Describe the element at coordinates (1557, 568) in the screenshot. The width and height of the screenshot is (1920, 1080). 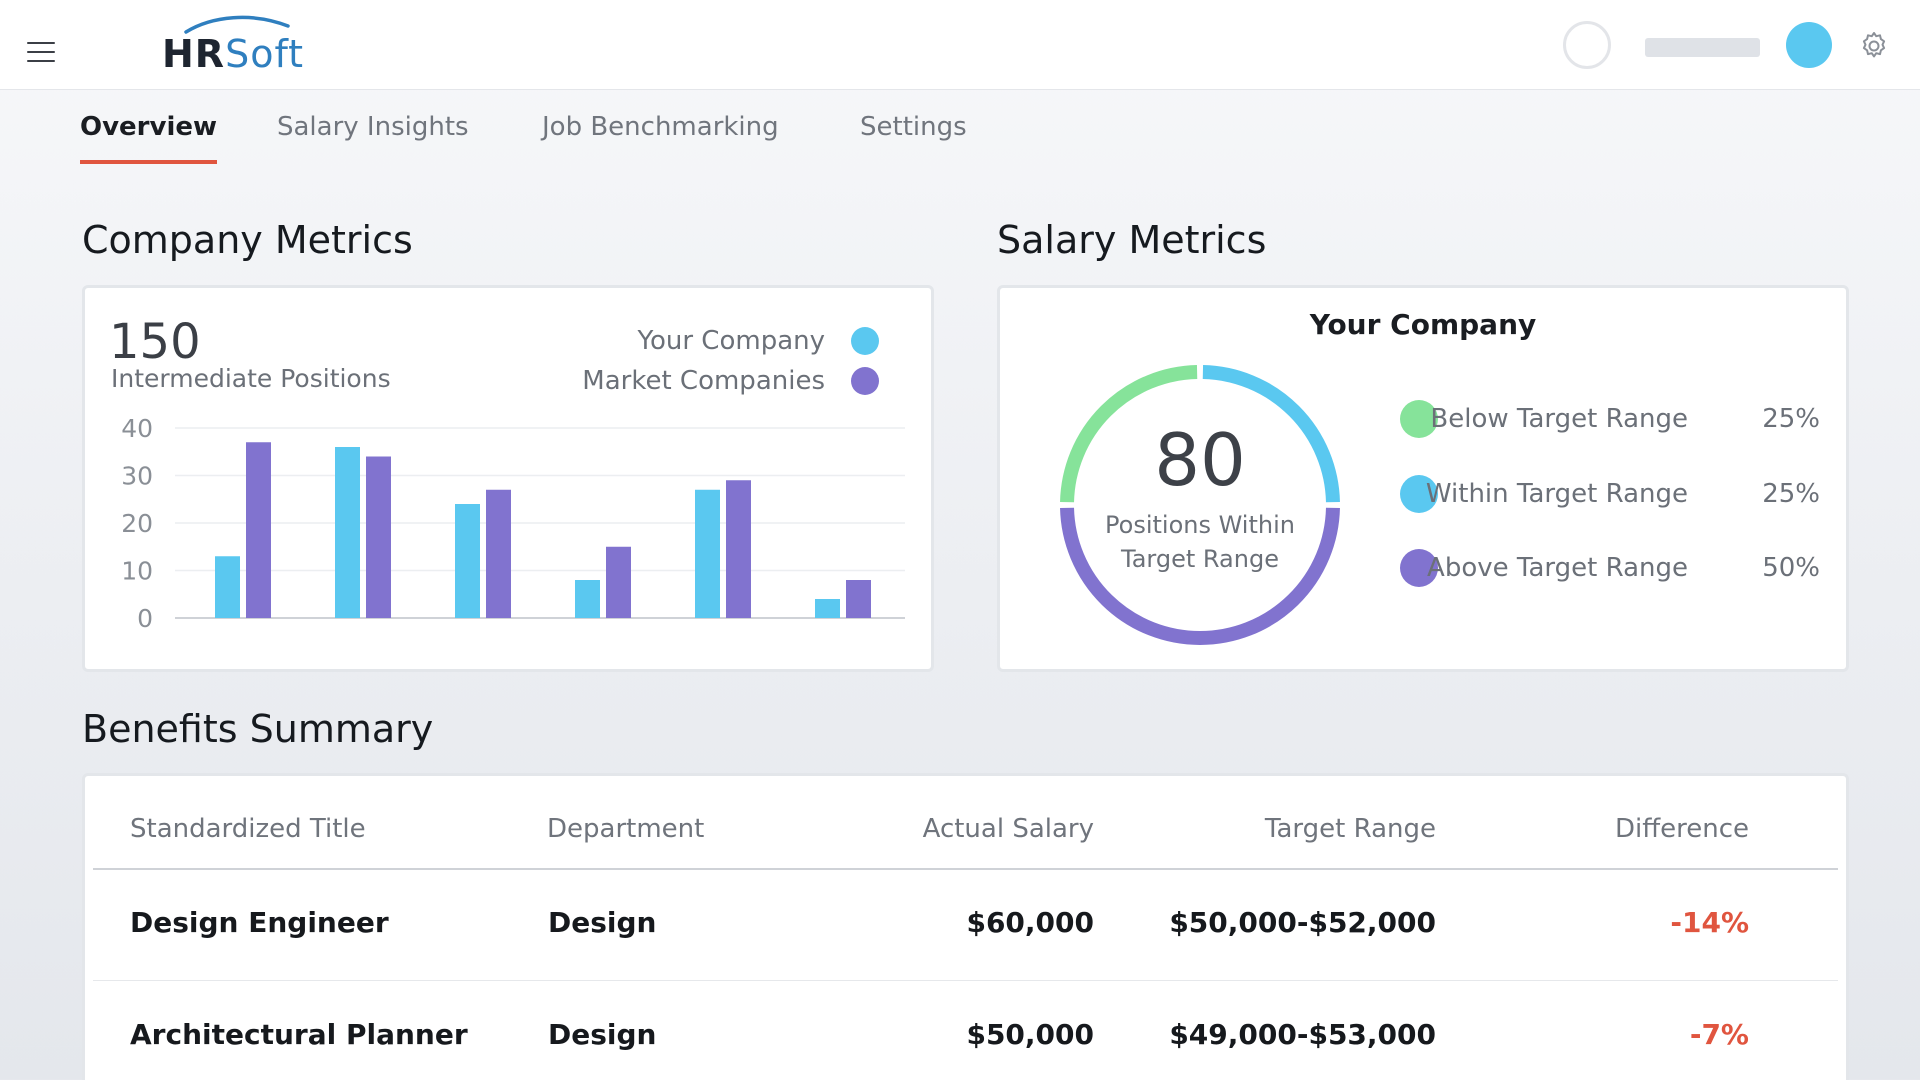
I see `range-above-label: Above Target Range` at that location.